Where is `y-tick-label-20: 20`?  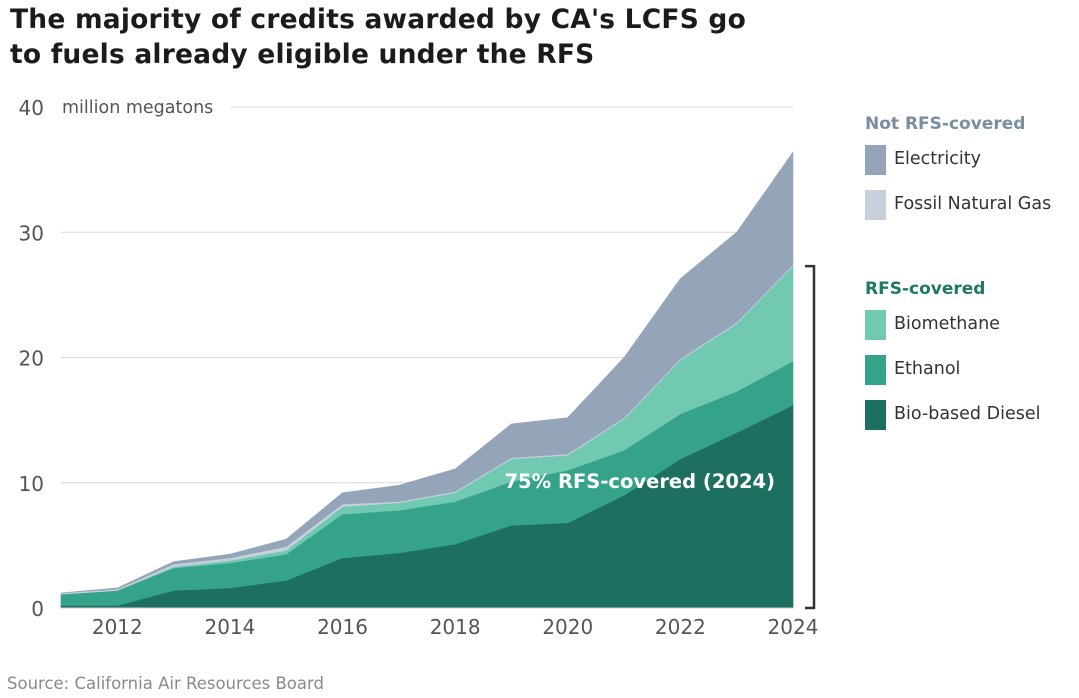
y-tick-label-20: 20 is located at coordinates (31, 359).